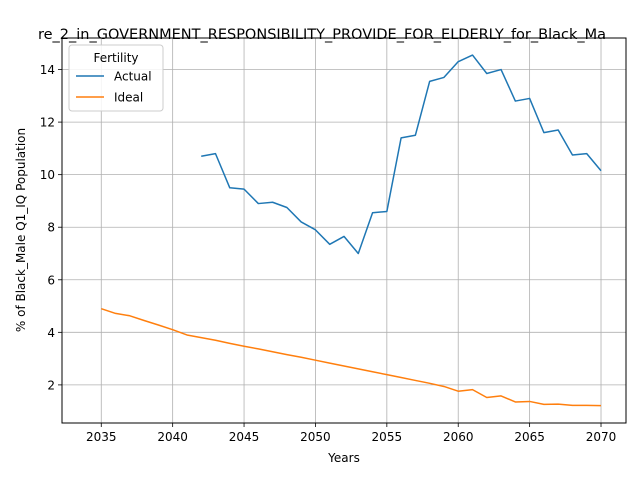 The image size is (640, 480). What do you see at coordinates (172, 437) in the screenshot?
I see `x-tick-label: 2040` at bounding box center [172, 437].